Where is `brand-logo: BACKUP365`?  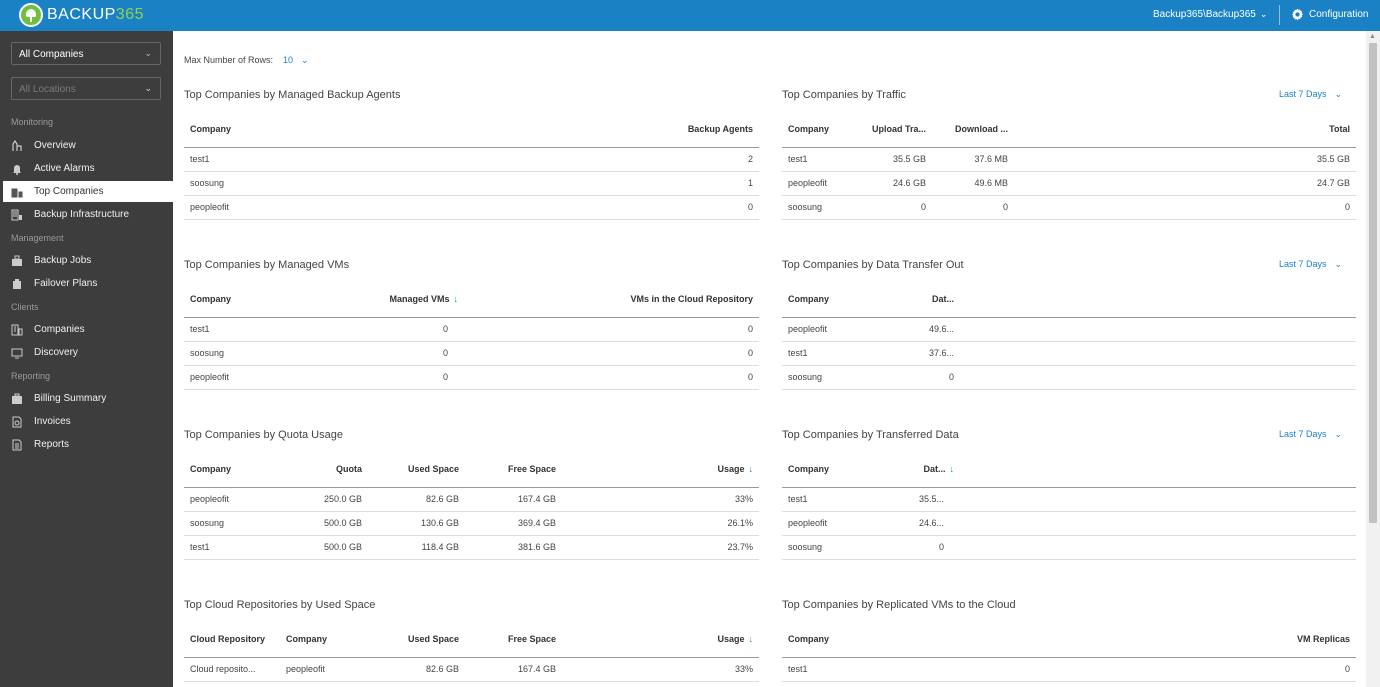
brand-logo: BACKUP365 is located at coordinates (81, 15).